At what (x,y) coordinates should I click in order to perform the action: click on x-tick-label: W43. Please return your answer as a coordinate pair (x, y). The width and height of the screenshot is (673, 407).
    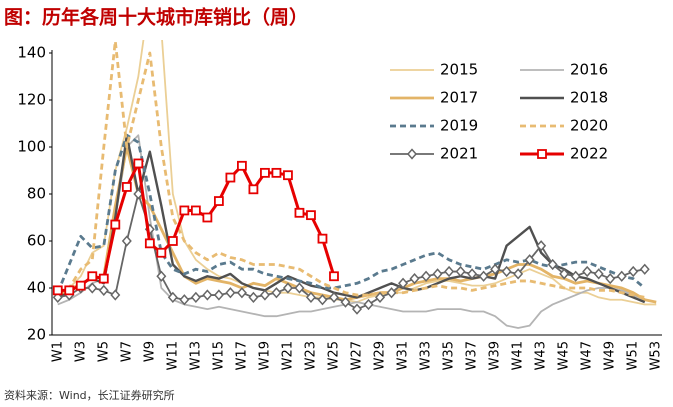
    Looking at the image, I should click on (541, 355).